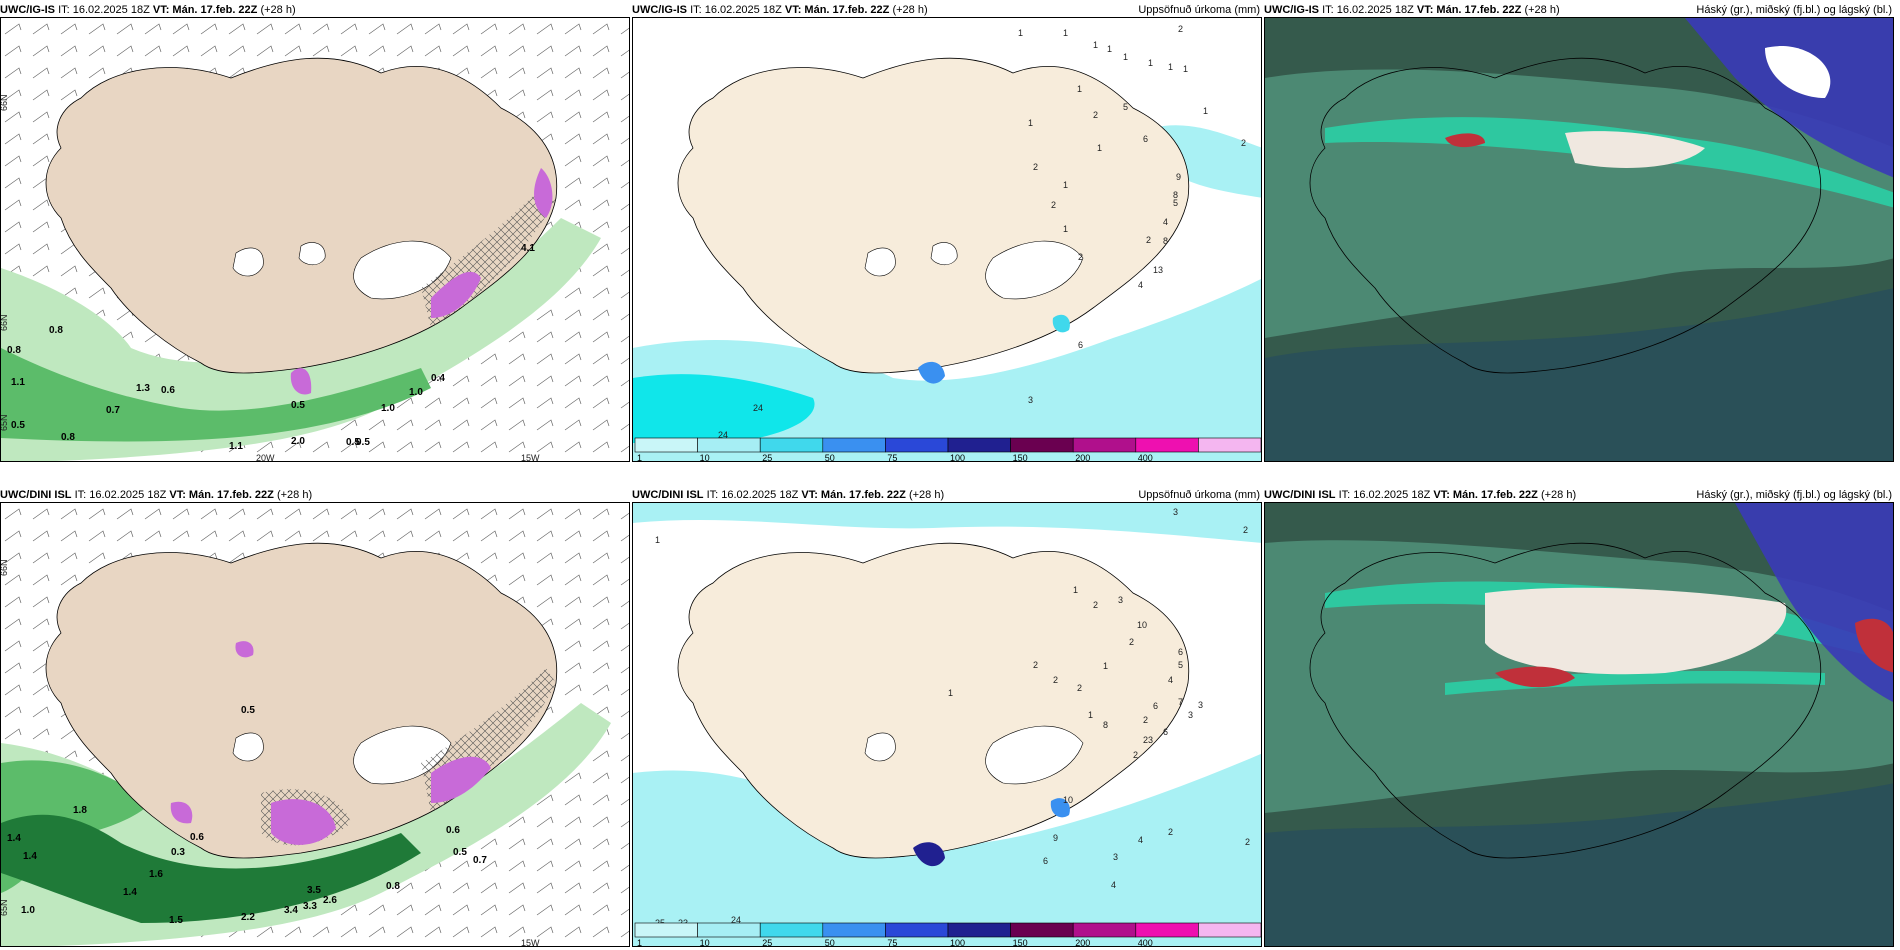  Describe the element at coordinates (830, 942) in the screenshot. I see `colorbar-tick-label: 50` at that location.